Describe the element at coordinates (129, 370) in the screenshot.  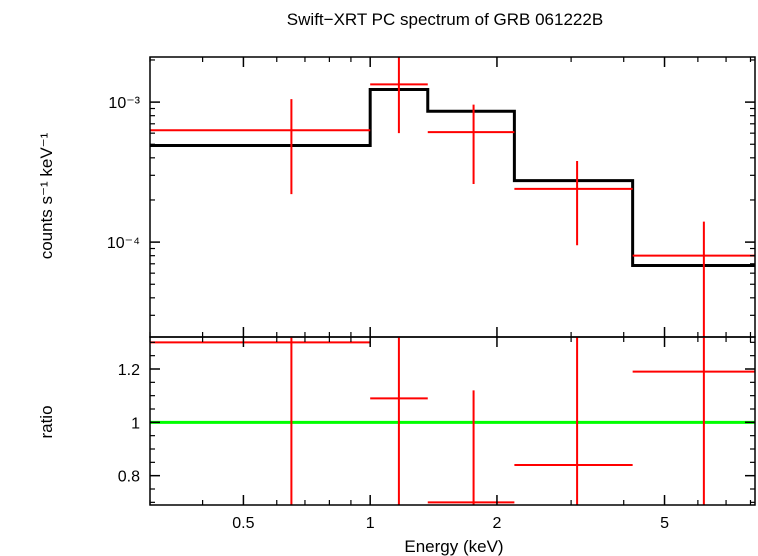
I see `ratio-ytick-label: 1.2` at that location.